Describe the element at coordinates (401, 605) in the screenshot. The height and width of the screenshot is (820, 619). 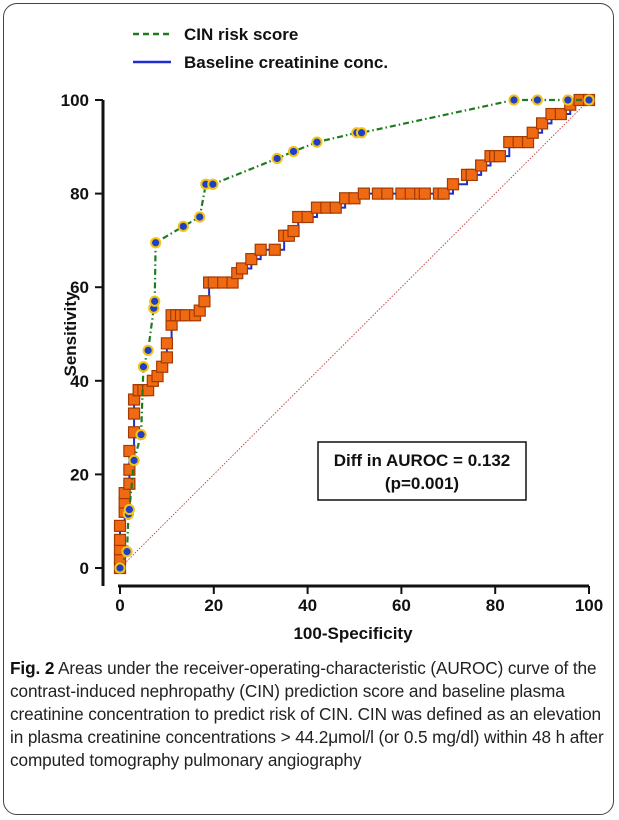
I see `x-tick-label: 60` at that location.